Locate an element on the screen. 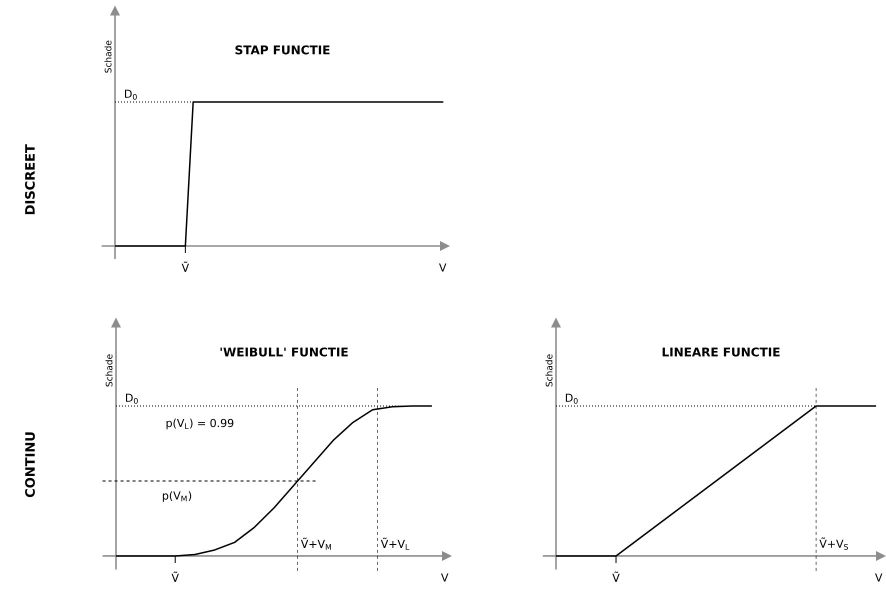 The width and height of the screenshot is (886, 599). annotation: Ṽ+V$_{M}$ is located at coordinates (315, 544).